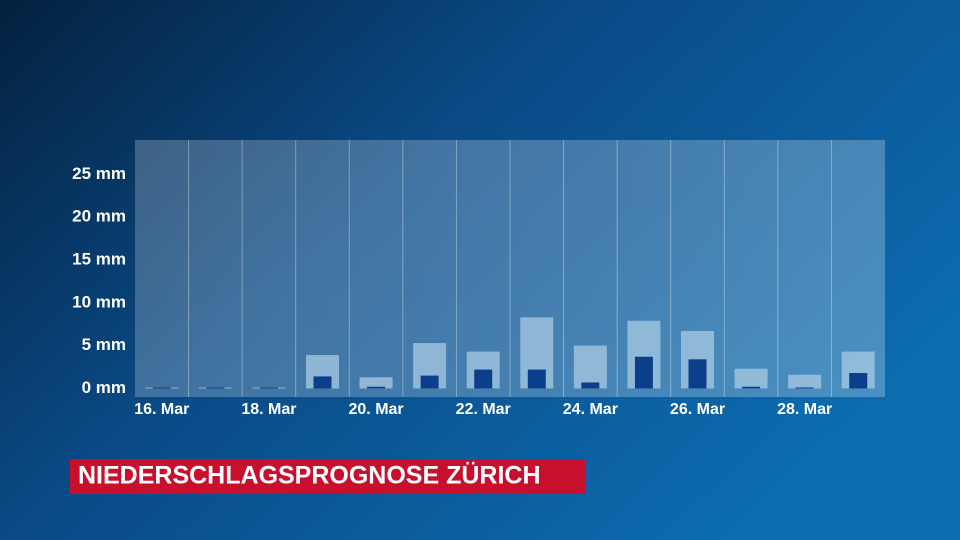  Describe the element at coordinates (309, 475) in the screenshot. I see `chart-title: NIEDERSCHLAGSPROGNOSE ZÜRICH` at that location.